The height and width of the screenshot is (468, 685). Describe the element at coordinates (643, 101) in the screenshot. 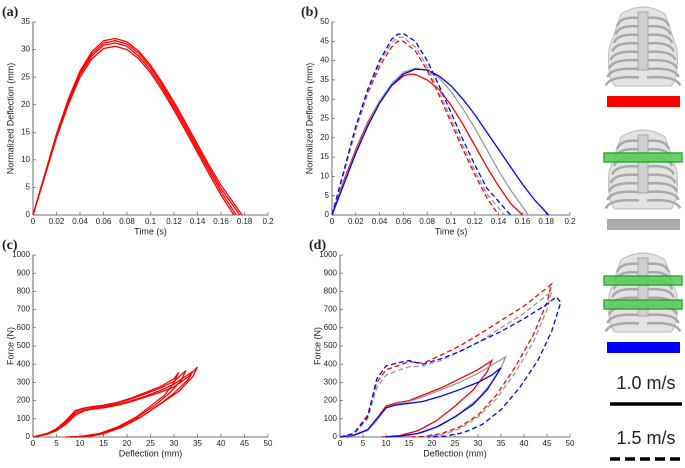

I see `condition-swatch` at that location.